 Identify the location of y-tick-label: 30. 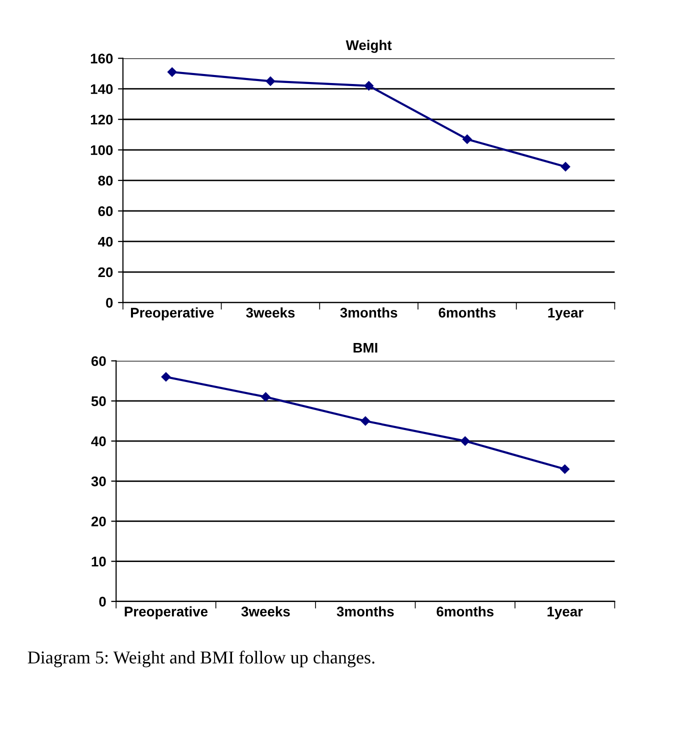
(98, 481).